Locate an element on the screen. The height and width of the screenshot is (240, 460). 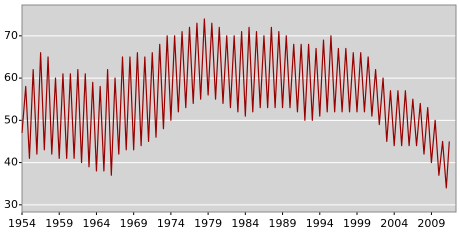
x-tick-label: 1964 is located at coordinates (96, 223).